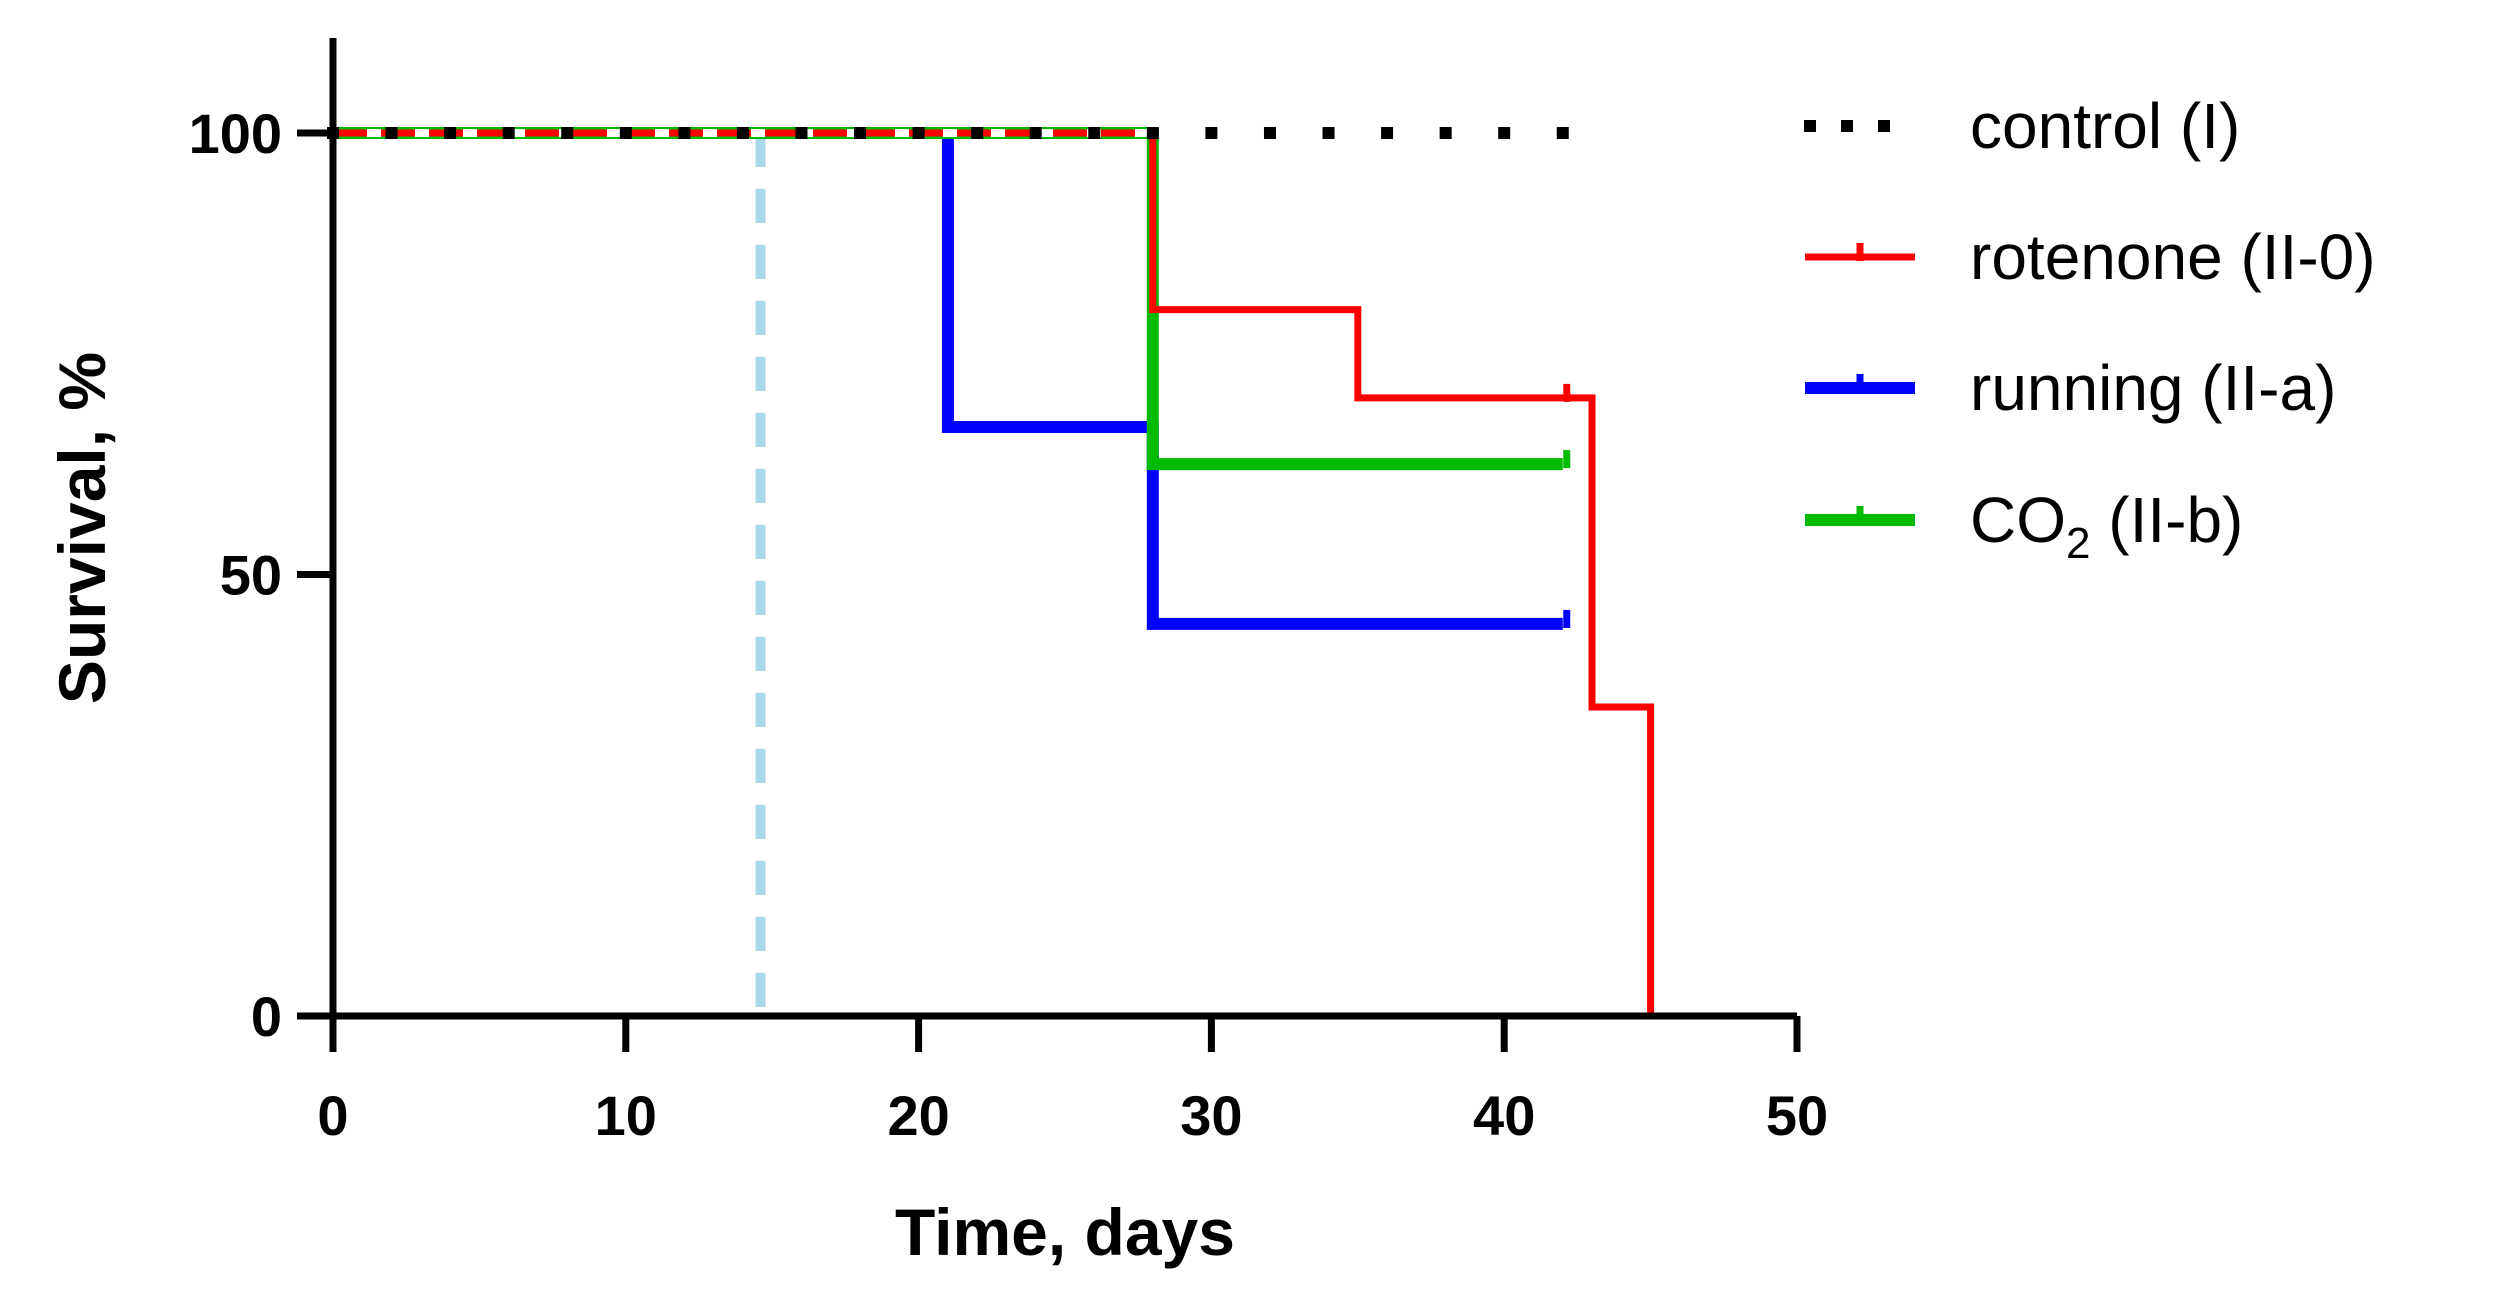  Describe the element at coordinates (2105, 126) in the screenshot. I see `legend-control-i-label: control (I)` at that location.